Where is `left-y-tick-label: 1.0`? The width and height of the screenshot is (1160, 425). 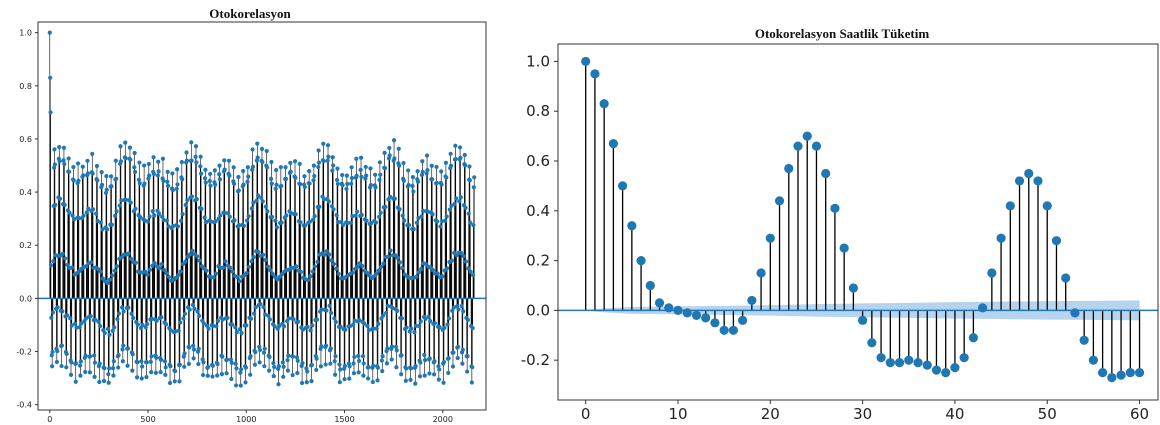
left-y-tick-label: 1.0 is located at coordinates (25, 33).